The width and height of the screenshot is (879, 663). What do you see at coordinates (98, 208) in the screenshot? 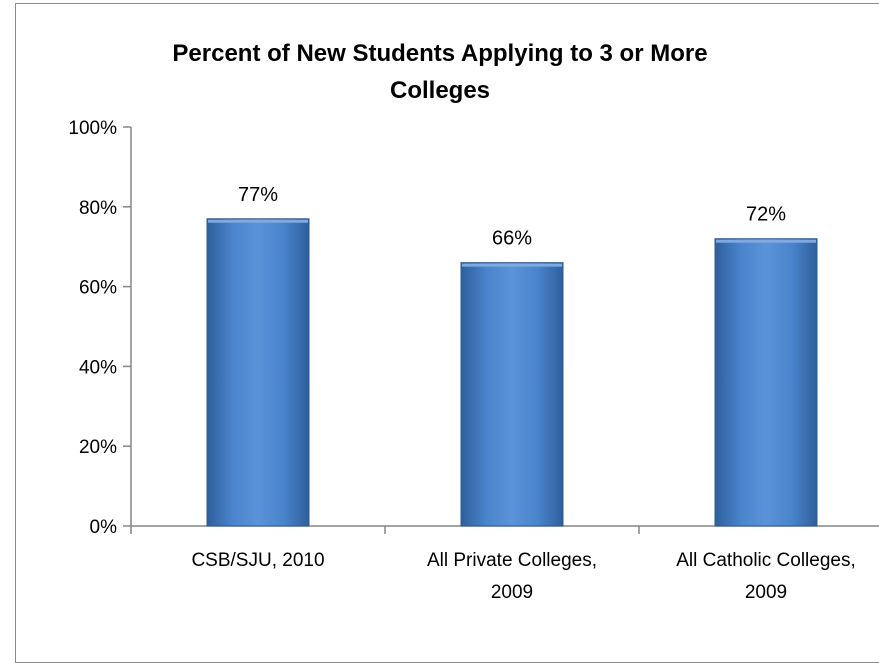
I see `y-tick-label-80: 80%` at bounding box center [98, 208].